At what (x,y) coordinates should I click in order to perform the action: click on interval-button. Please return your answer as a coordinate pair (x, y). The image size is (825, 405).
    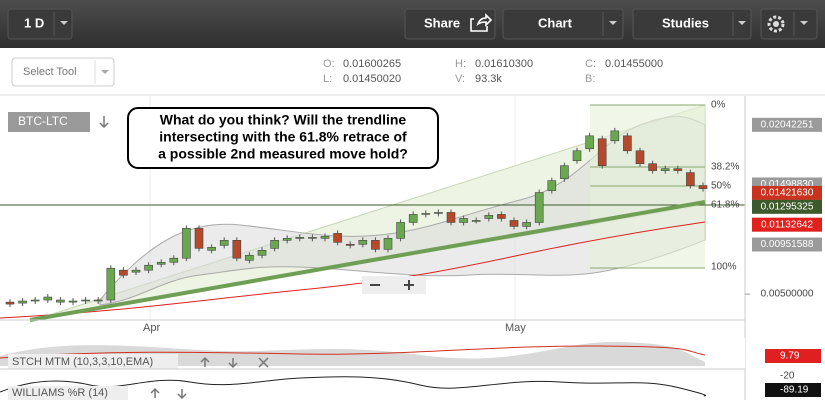
    Looking at the image, I should click on (40, 24).